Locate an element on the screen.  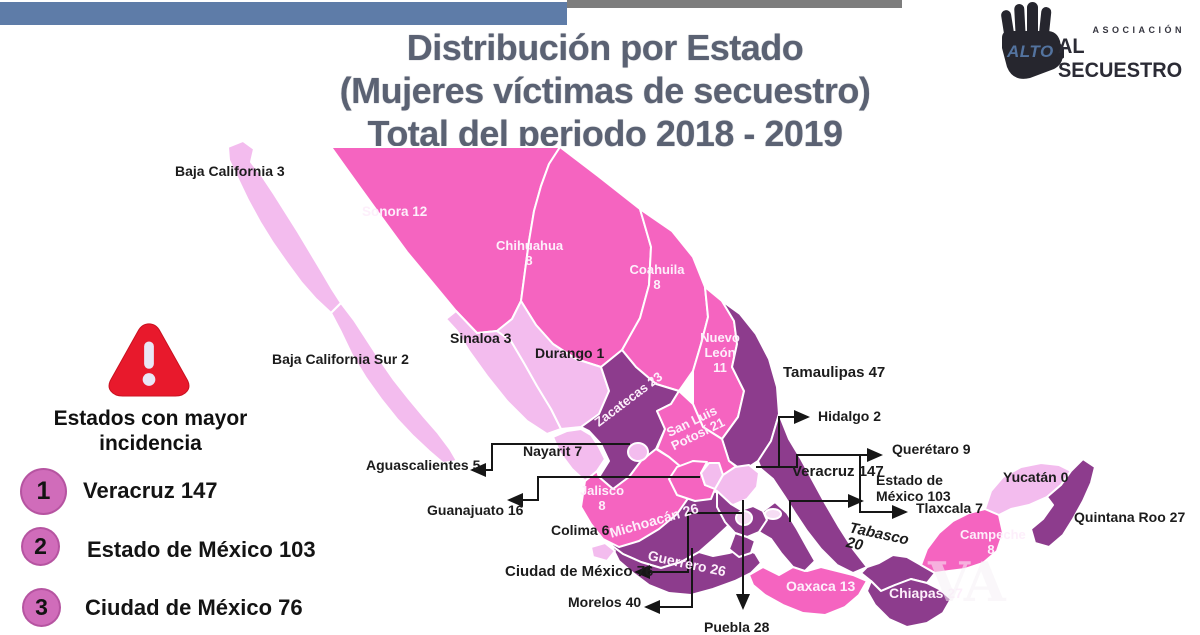
rank-2-badge: 2 is located at coordinates (40, 546).